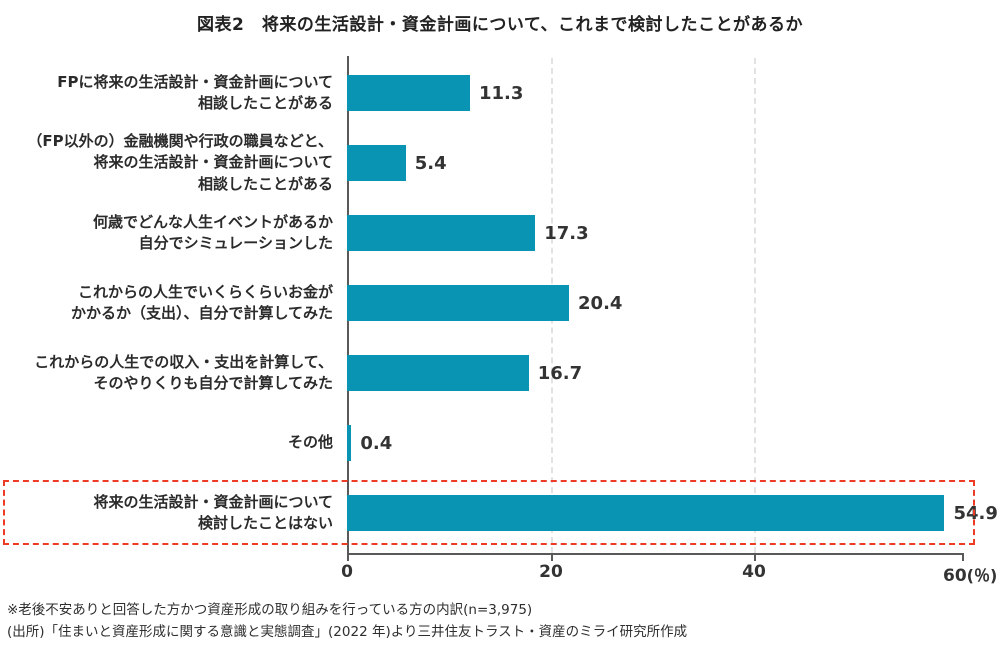 The image size is (1000, 650). What do you see at coordinates (673, 373) in the screenshot?
I see `plot-cell: 16.7` at bounding box center [673, 373].